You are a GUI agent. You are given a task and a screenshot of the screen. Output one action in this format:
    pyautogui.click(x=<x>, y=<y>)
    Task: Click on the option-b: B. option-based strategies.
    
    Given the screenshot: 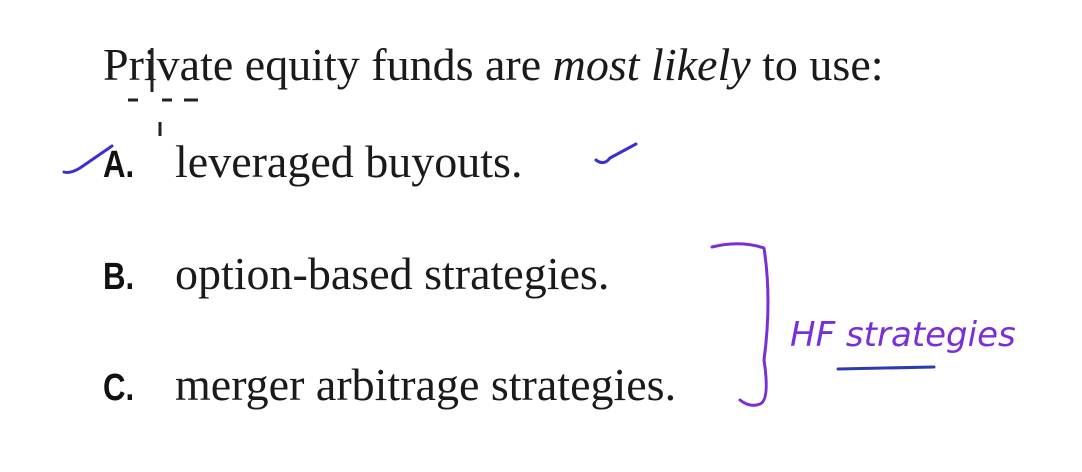 What is the action you would take?
    pyautogui.click(x=356, y=273)
    